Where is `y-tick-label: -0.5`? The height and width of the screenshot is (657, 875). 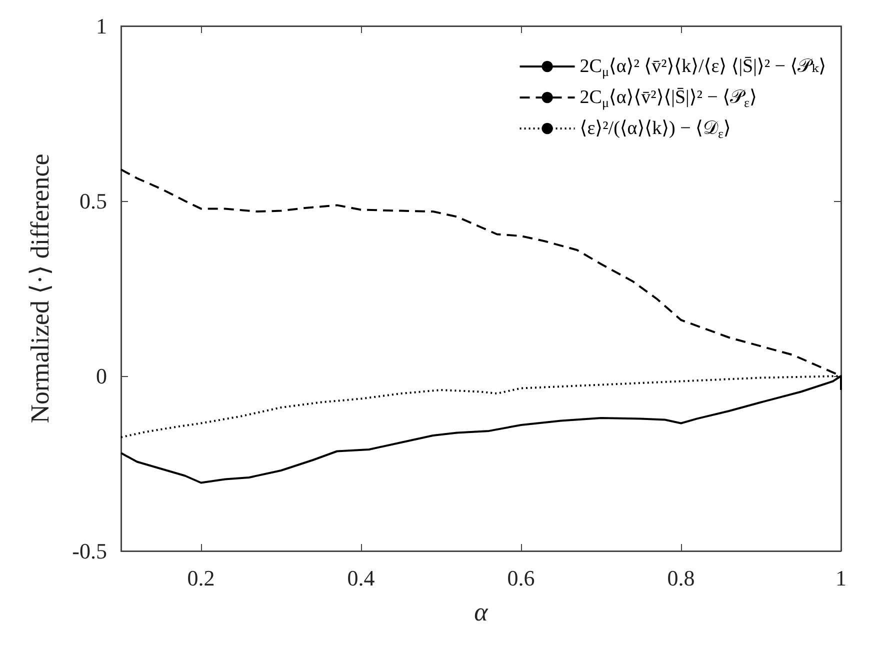
y-tick-label: -0.5 is located at coordinates (89, 551).